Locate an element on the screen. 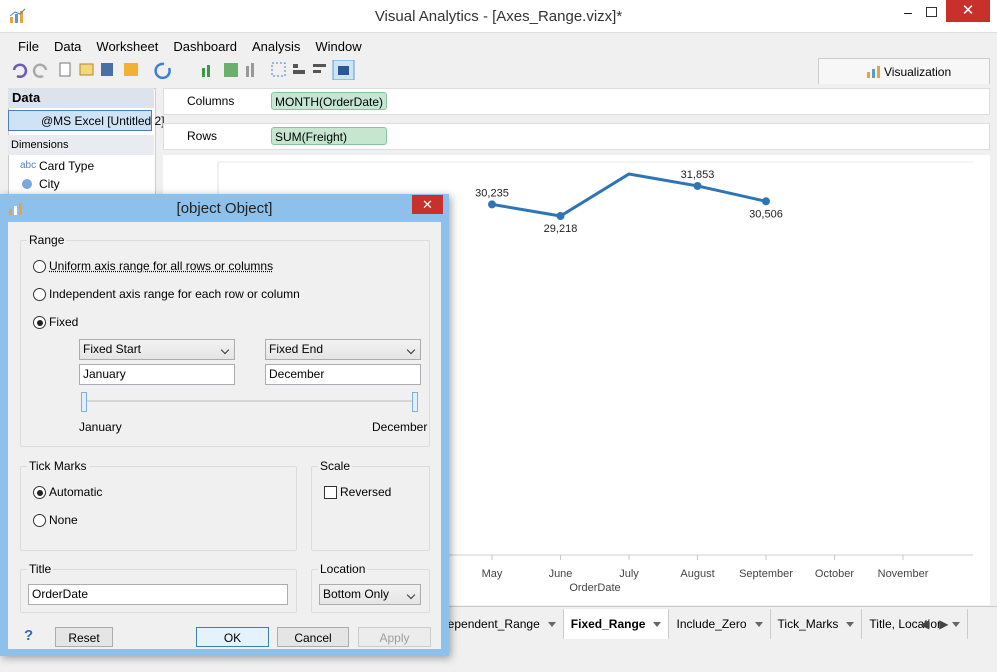  checkbox-label: Reversed is located at coordinates (366, 492).